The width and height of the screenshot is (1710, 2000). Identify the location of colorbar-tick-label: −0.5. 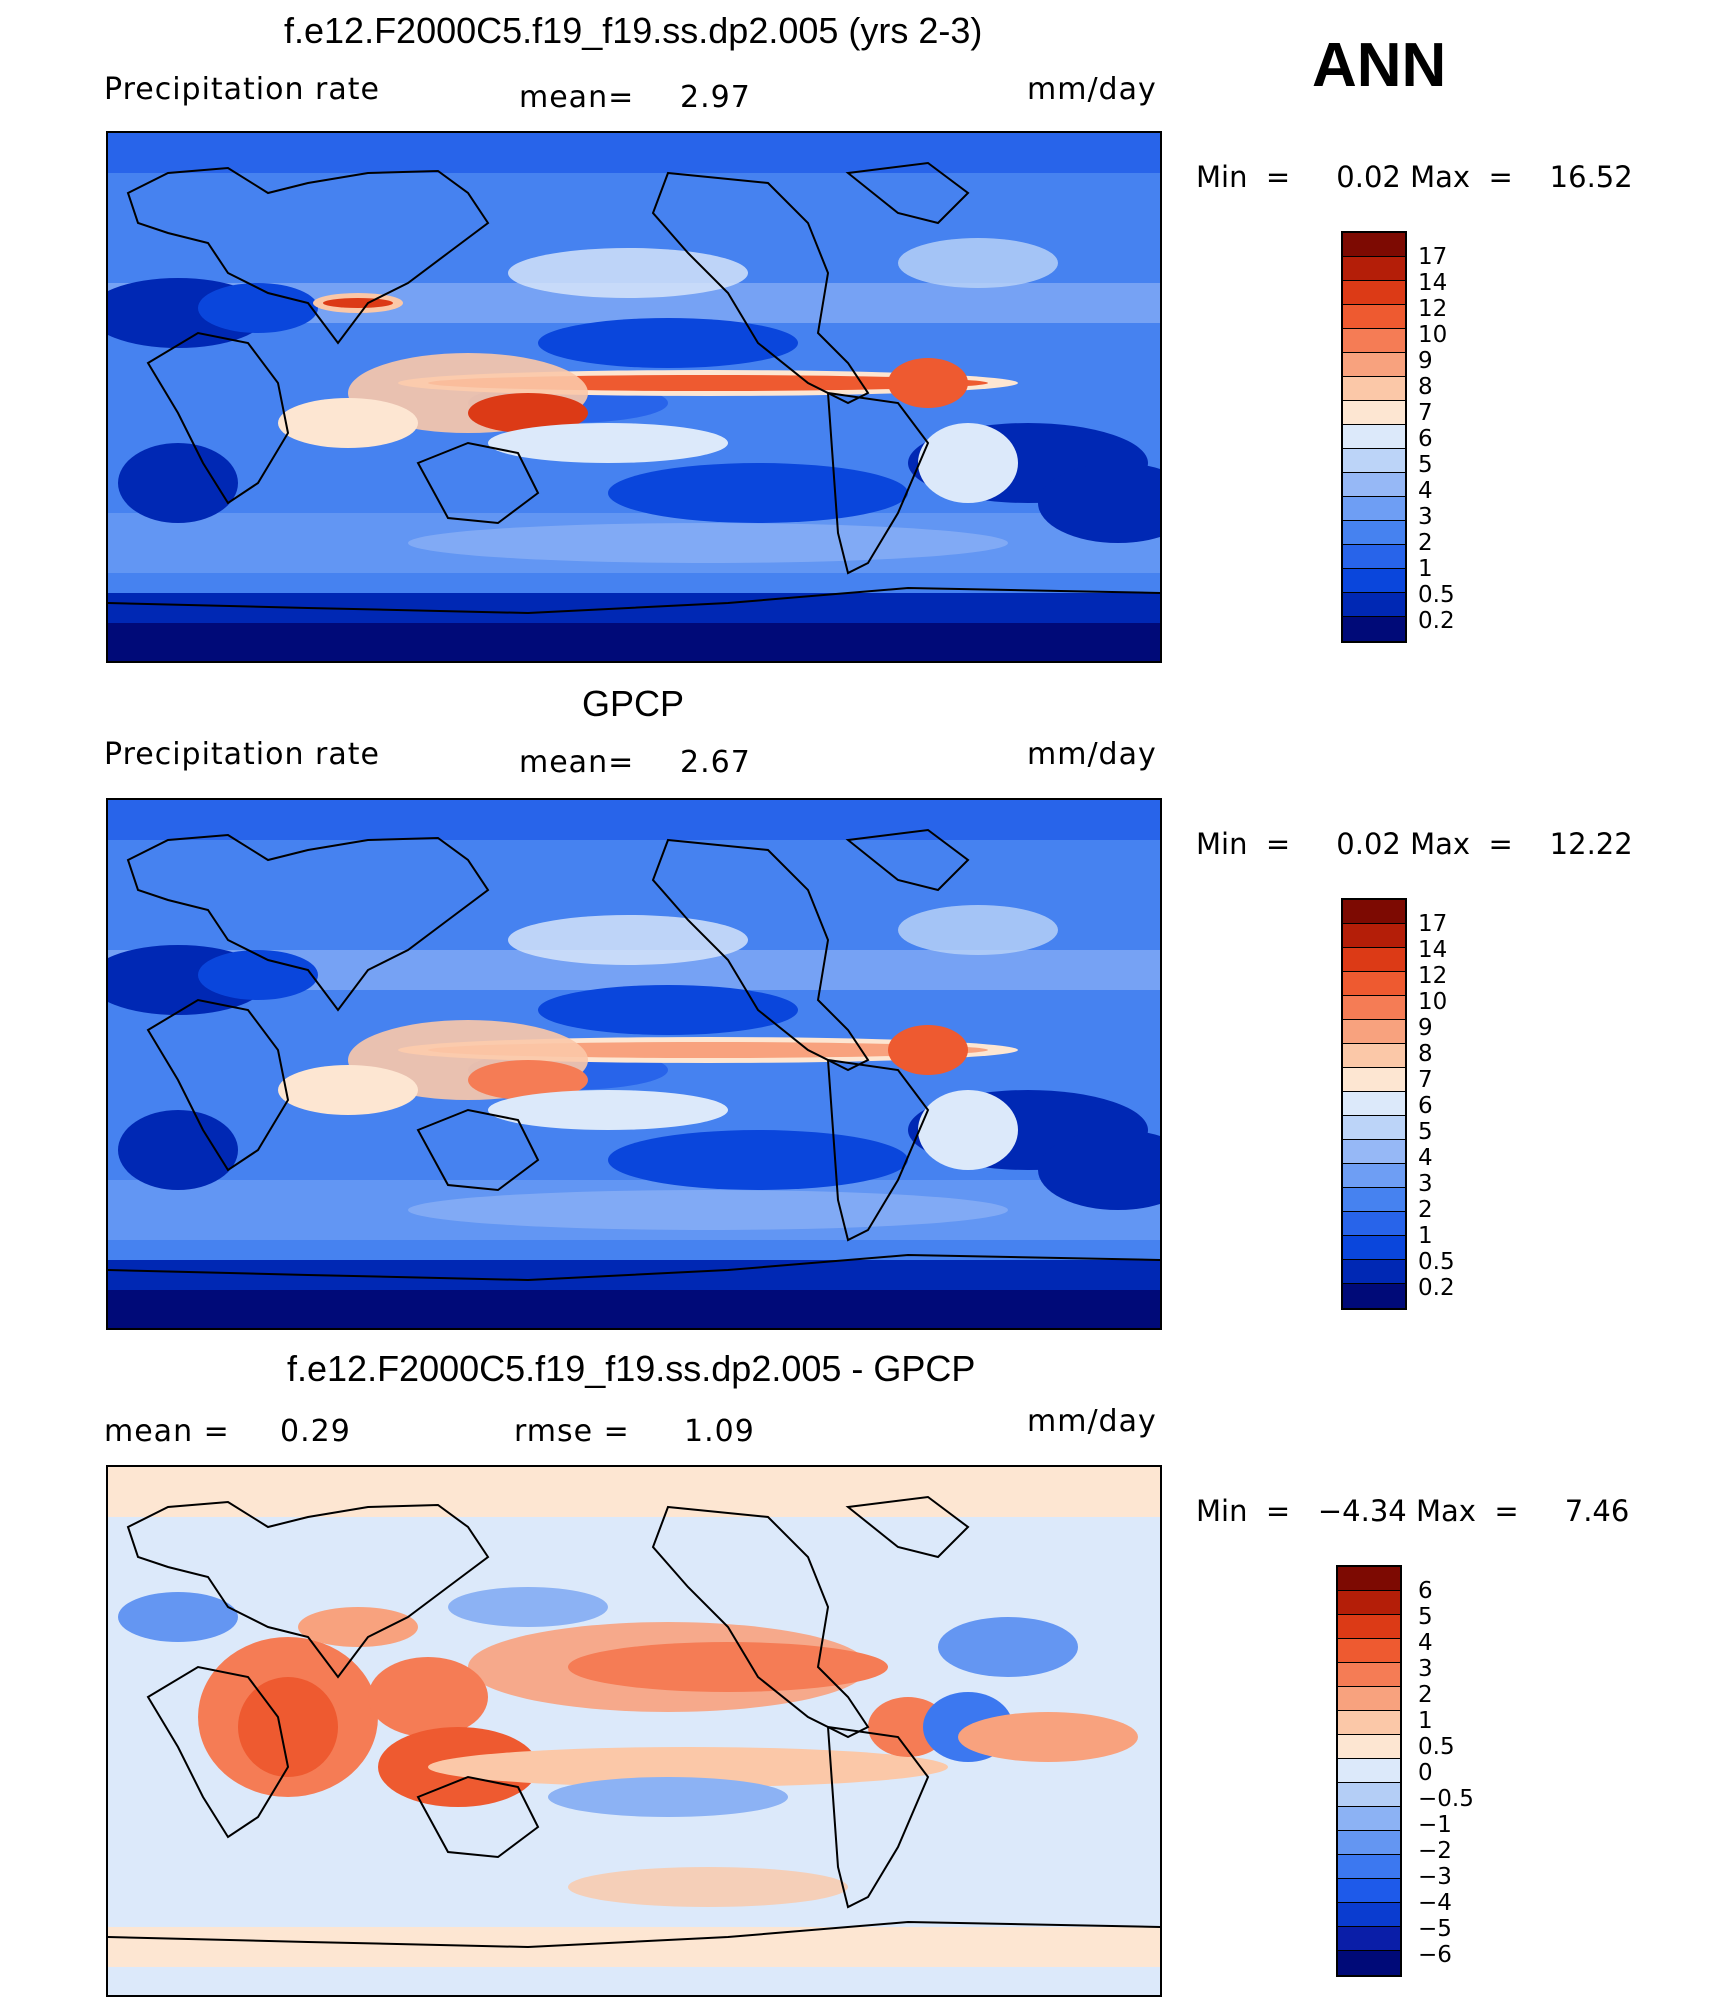
(1446, 1799).